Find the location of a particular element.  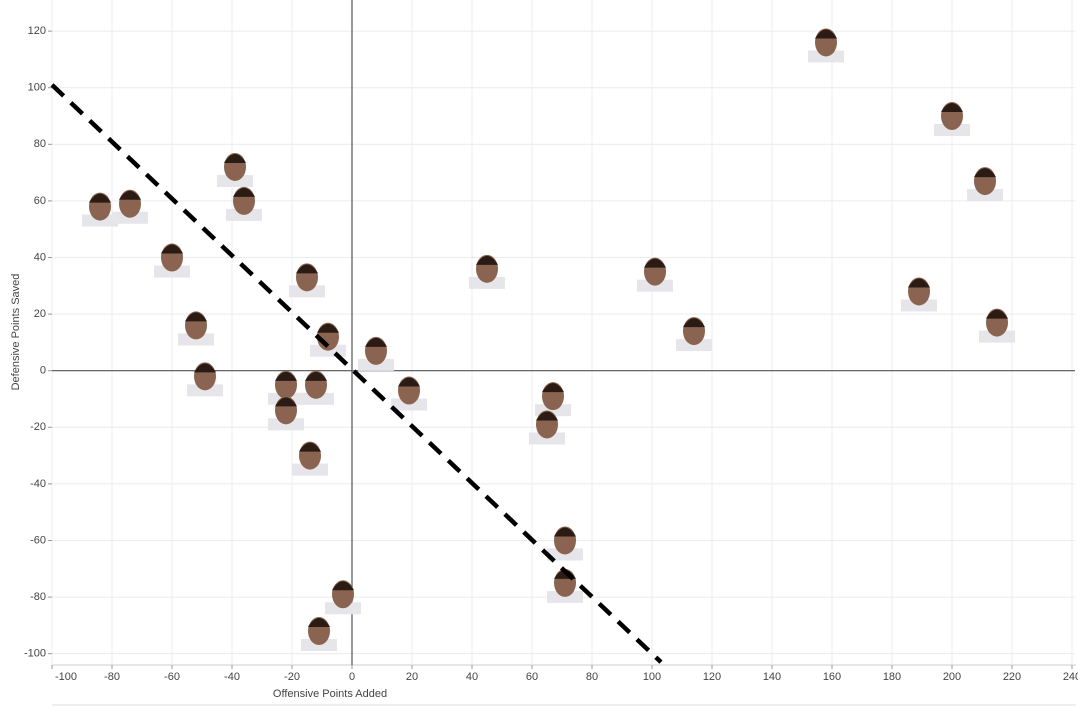

x-tick-label: -20 is located at coordinates (292, 677).